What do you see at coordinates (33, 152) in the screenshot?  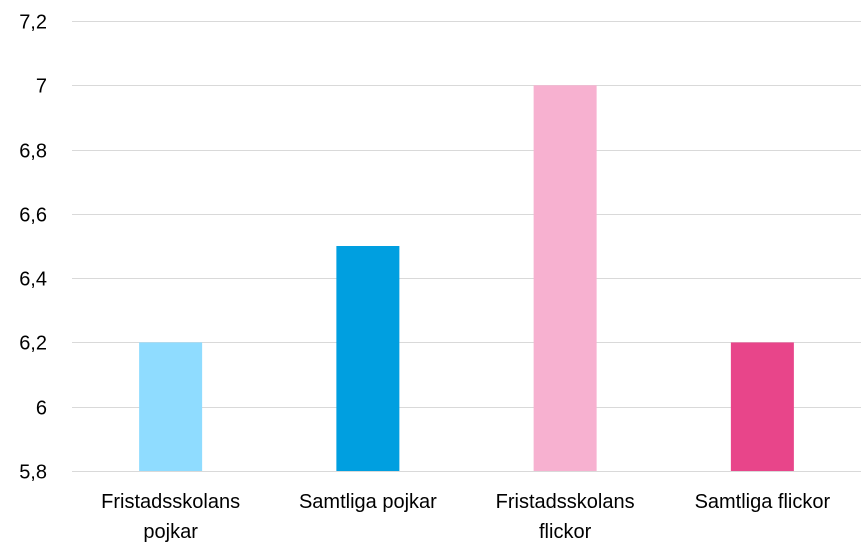 I see `y-tick-label: 6,8` at bounding box center [33, 152].